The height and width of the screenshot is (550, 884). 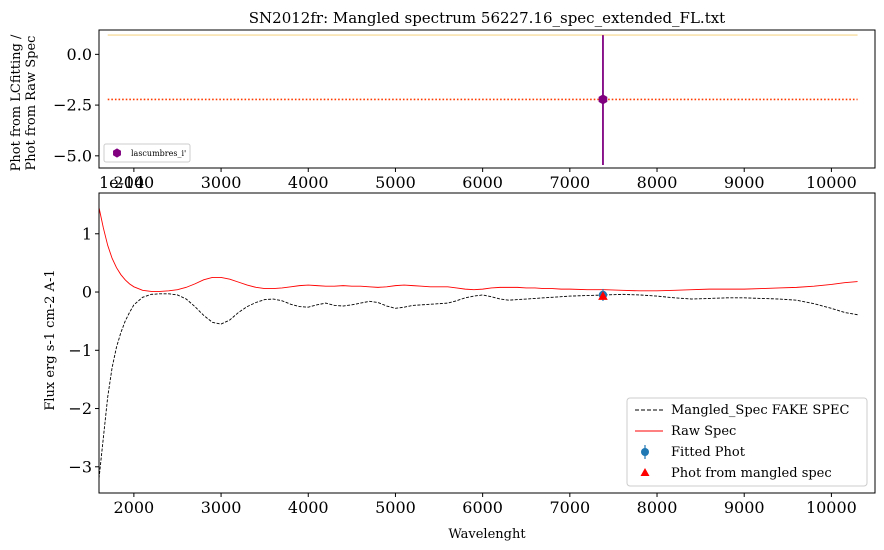 I want to click on bottom-x-tick-label: 2000, so click(x=134, y=507).